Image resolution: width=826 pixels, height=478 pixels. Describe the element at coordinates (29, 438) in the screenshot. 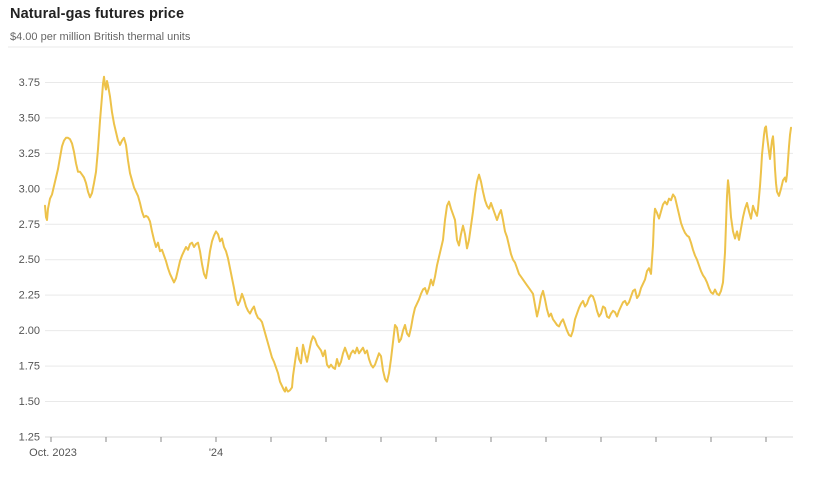

I see `y-tick-label: 1.25` at that location.